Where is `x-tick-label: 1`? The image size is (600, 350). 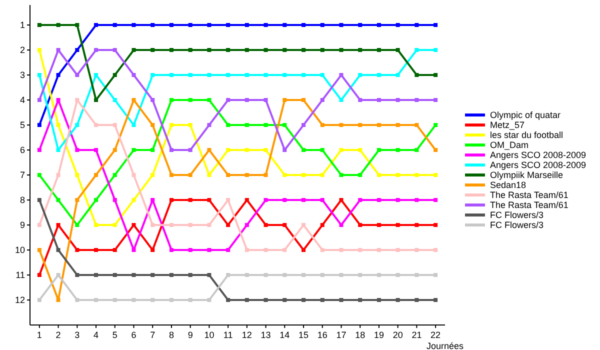
x-tick-label: 1 is located at coordinates (39, 335).